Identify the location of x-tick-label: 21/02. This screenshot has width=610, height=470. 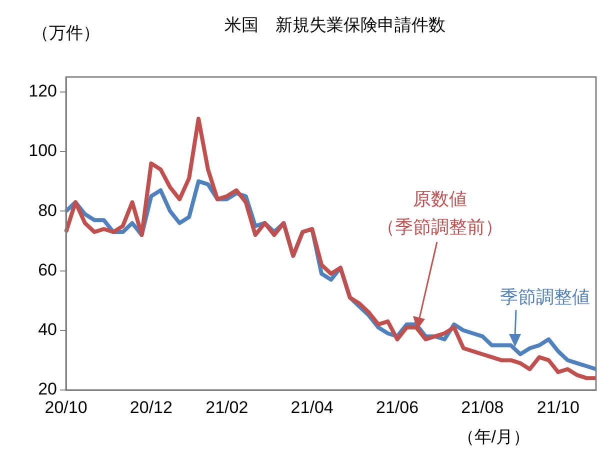
(227, 407).